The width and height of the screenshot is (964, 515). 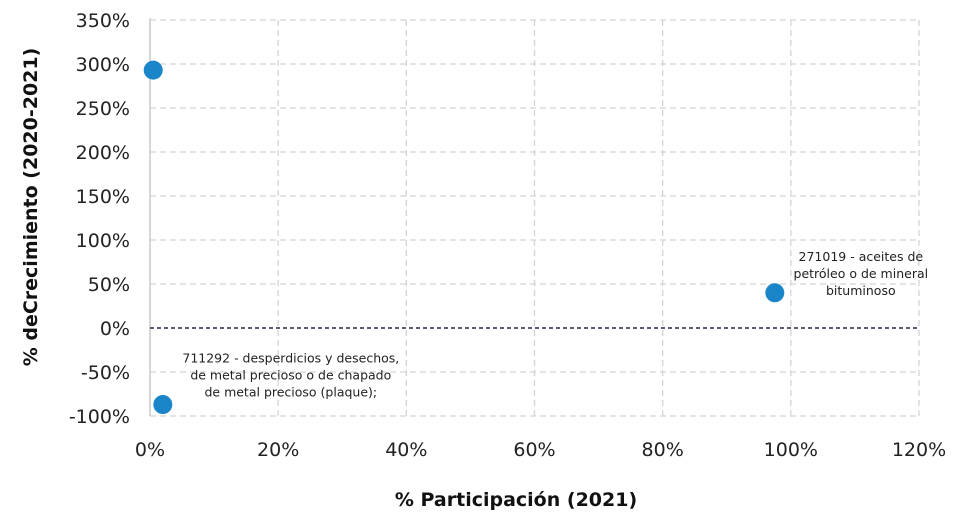 What do you see at coordinates (516, 500) in the screenshot?
I see `x-axis-title: % Participación (2021)` at bounding box center [516, 500].